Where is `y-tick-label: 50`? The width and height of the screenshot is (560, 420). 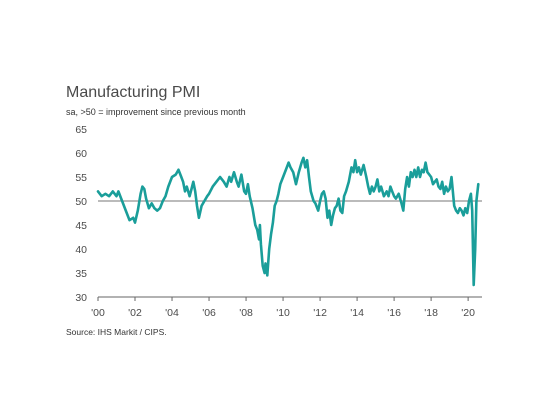 y-tick-label: 50 is located at coordinates (81, 202).